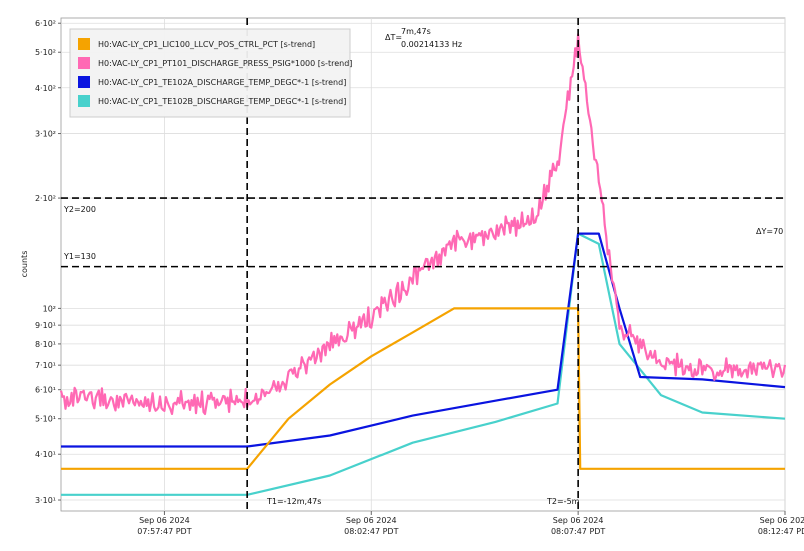 The height and width of the screenshot is (551, 804). Describe the element at coordinates (45, 52) in the screenshot. I see `y-tick-label: 5·10²` at that location.